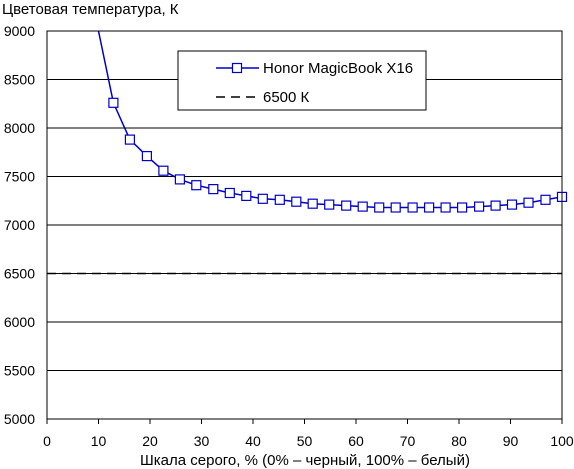 The width and height of the screenshot is (574, 469). Describe the element at coordinates (19, 80) in the screenshot. I see `y-tick-label: 8500` at that location.